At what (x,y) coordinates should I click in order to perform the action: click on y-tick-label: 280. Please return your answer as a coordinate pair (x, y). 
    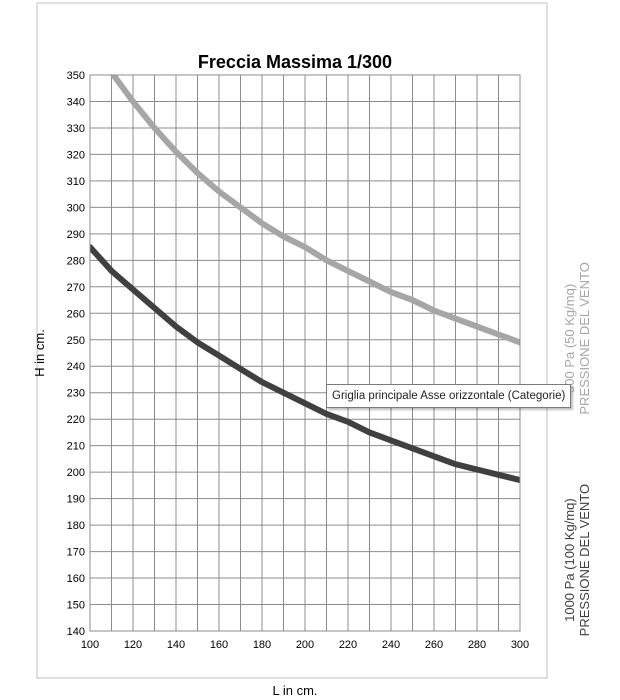
    Looking at the image, I should click on (76, 261).